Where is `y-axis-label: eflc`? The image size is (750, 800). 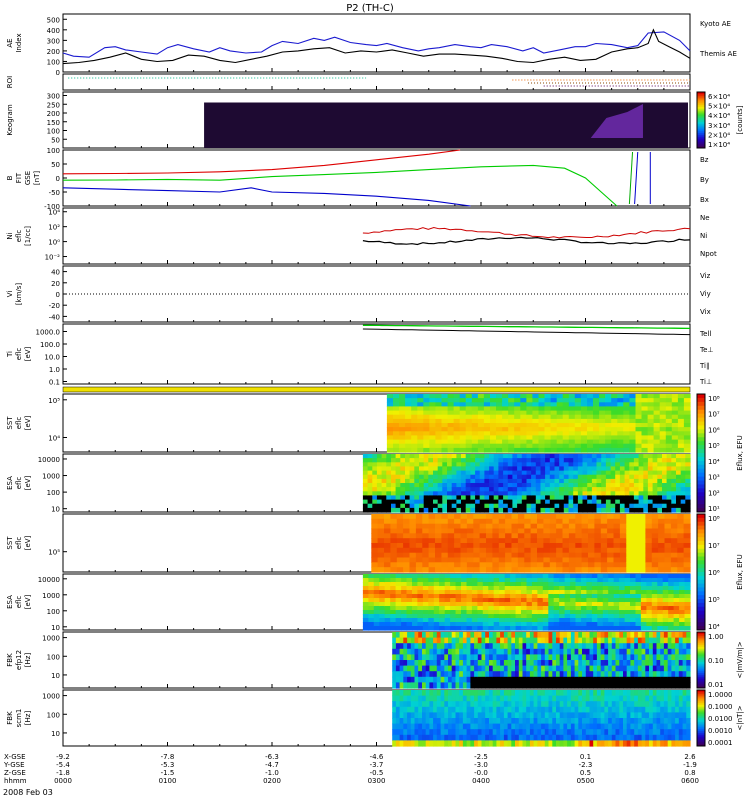 y-axis-label: eflc is located at coordinates (19, 543).